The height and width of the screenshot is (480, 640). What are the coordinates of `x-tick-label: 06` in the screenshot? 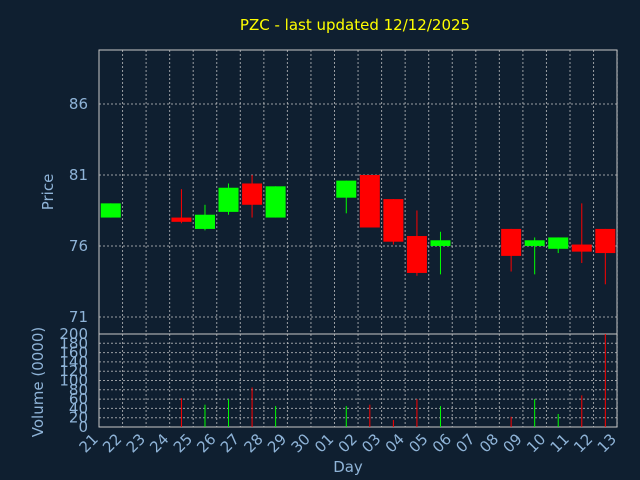 It's located at (442, 443).